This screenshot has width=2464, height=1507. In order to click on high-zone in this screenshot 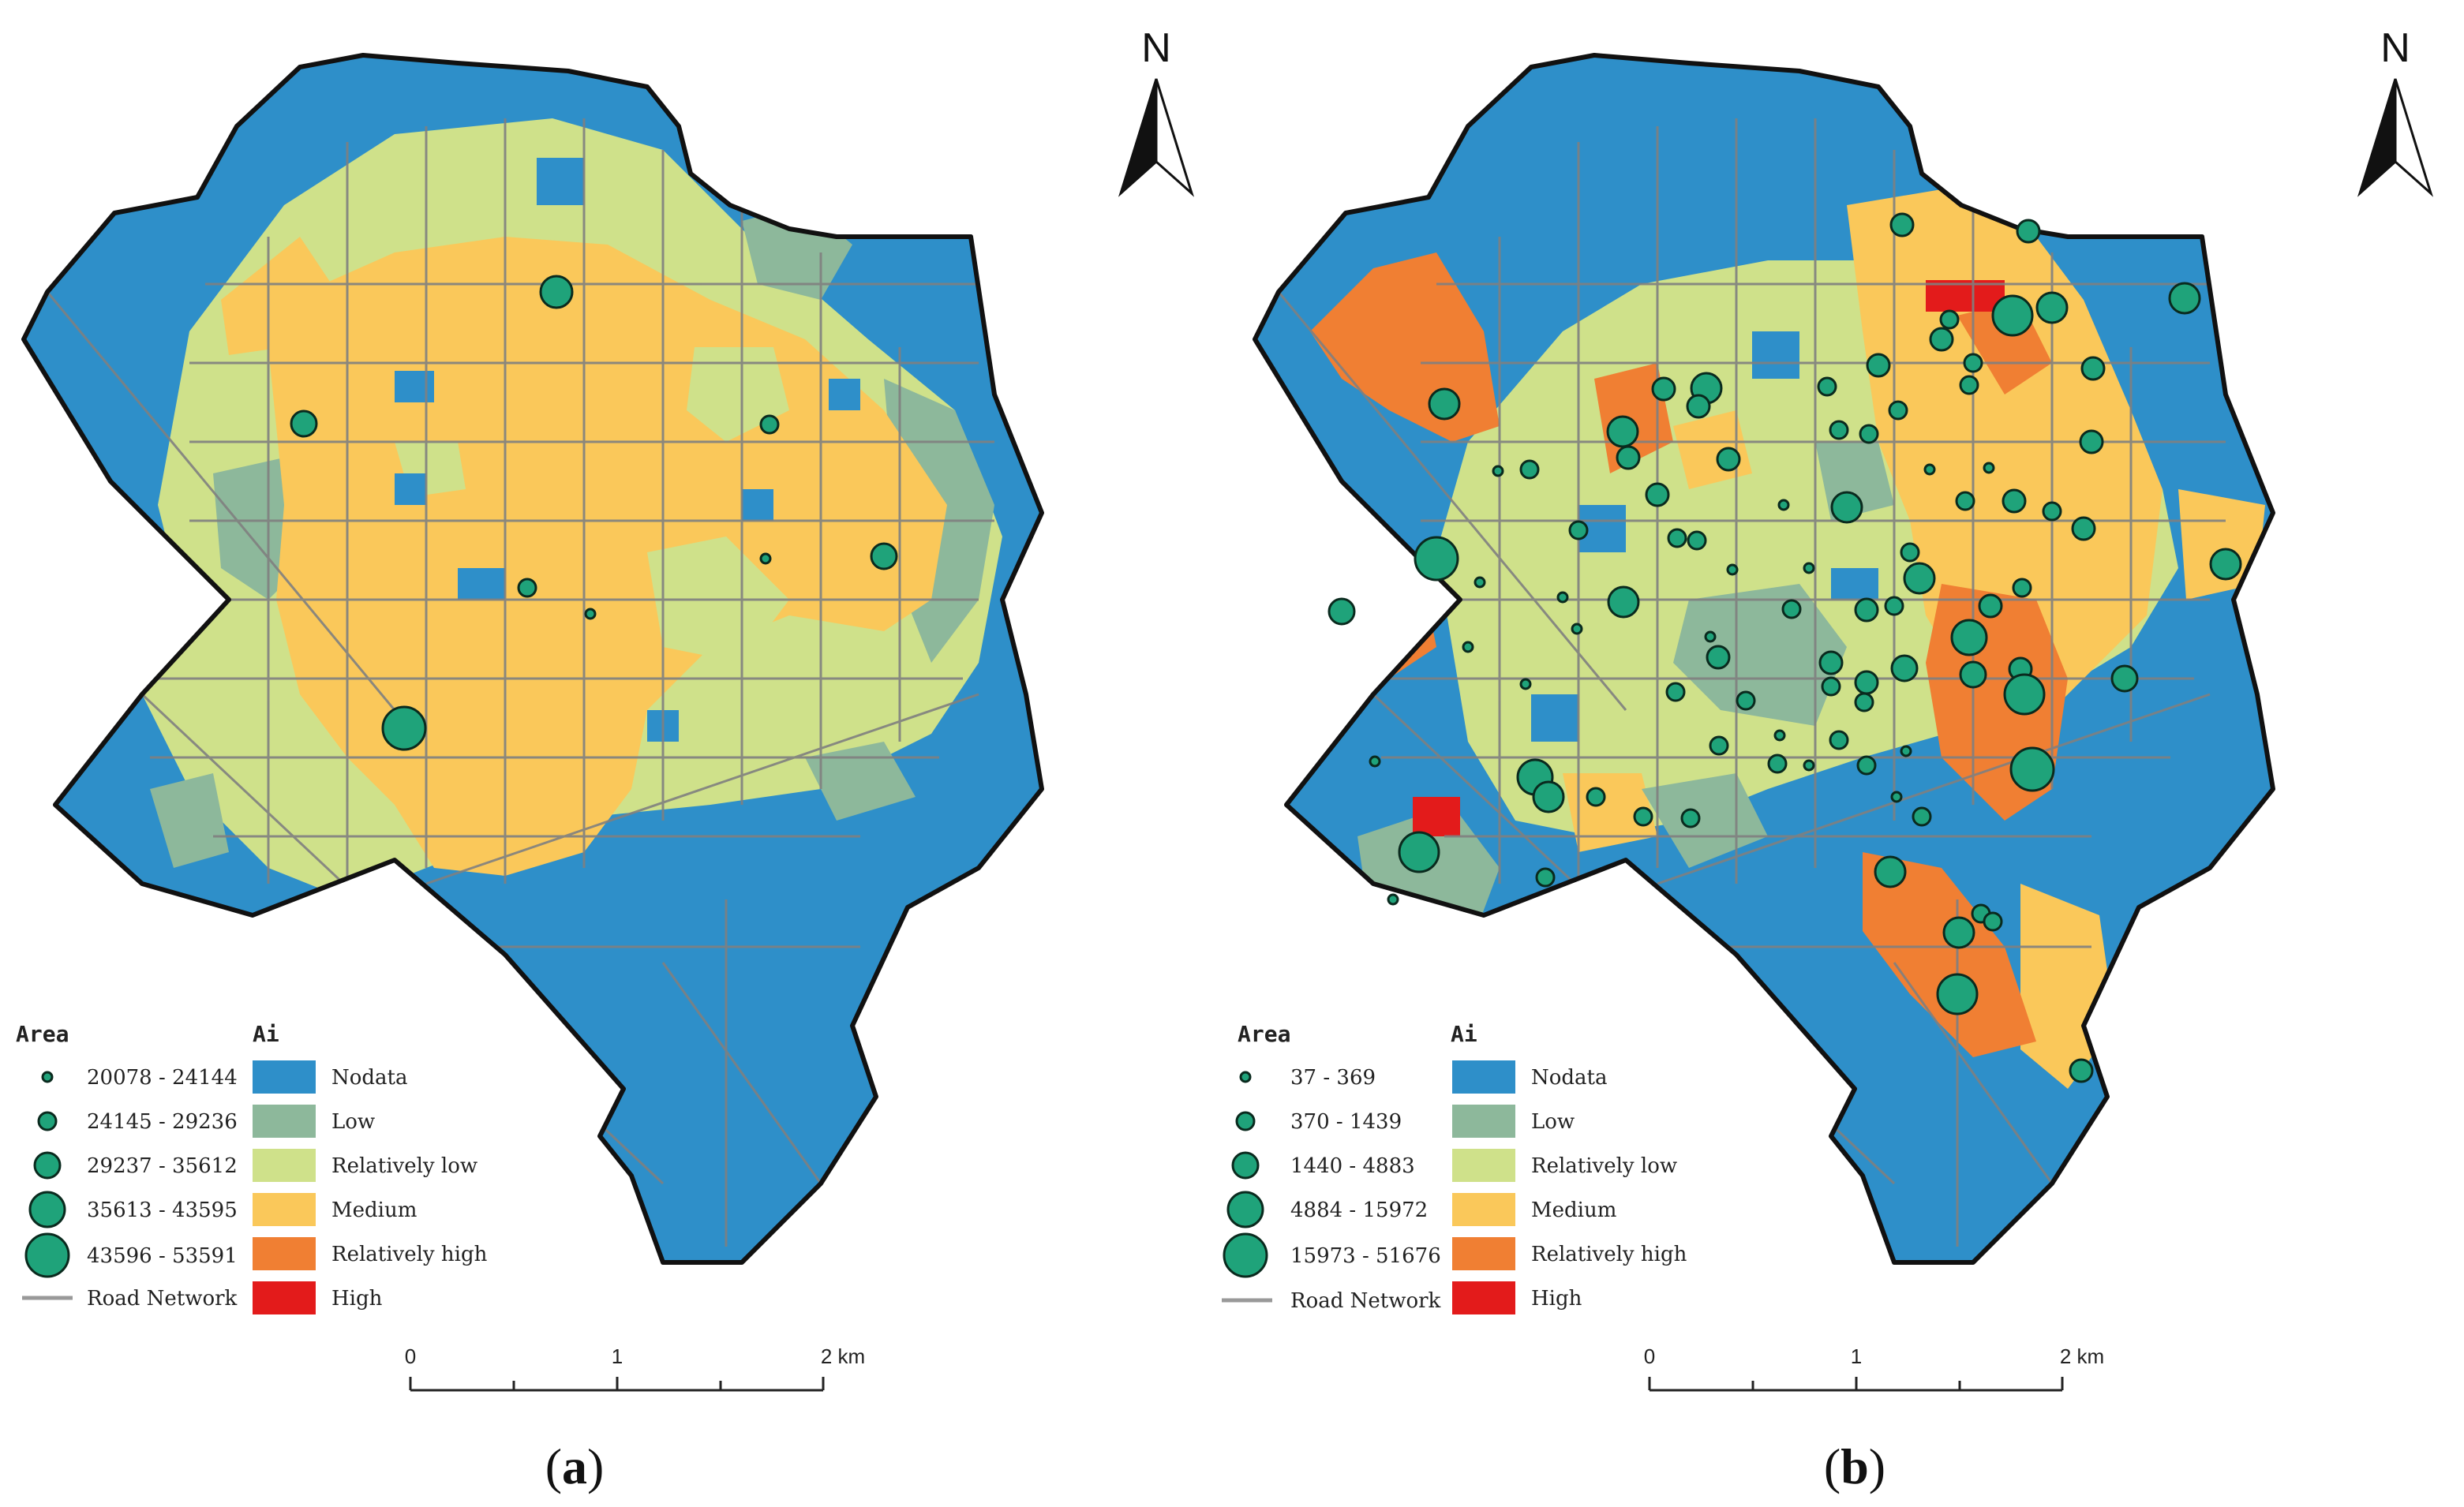, I will do `click(1965, 296)`.